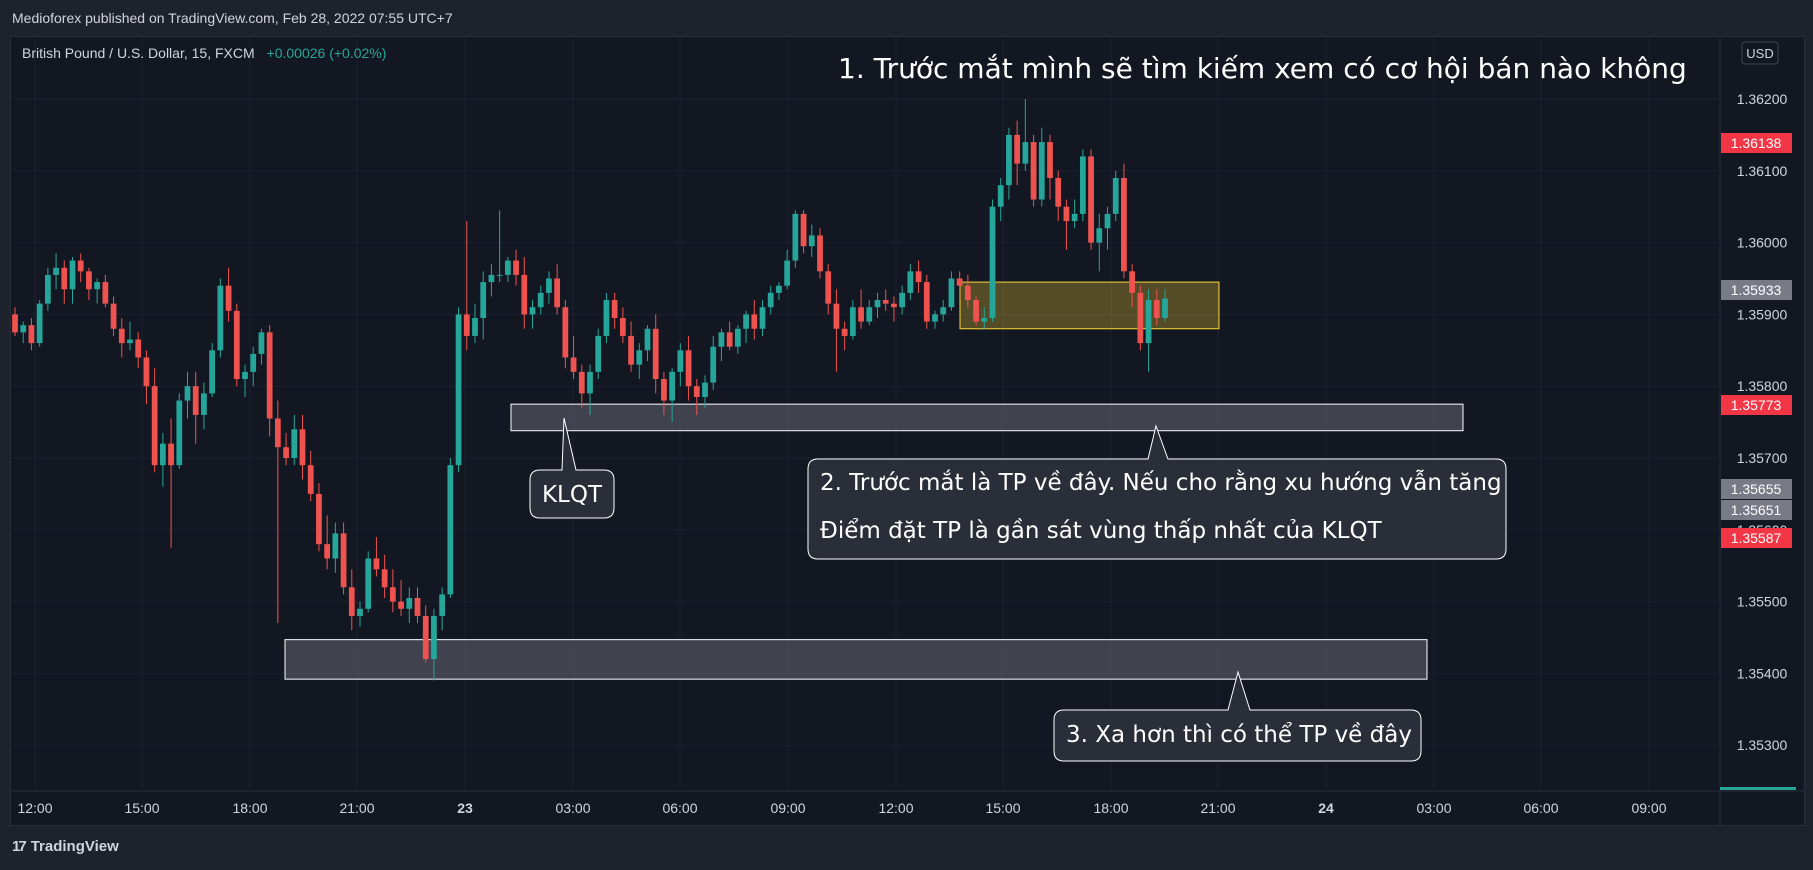 This screenshot has width=1813, height=870. I want to click on tradingview-logo-text: TradingView, so click(74, 846).